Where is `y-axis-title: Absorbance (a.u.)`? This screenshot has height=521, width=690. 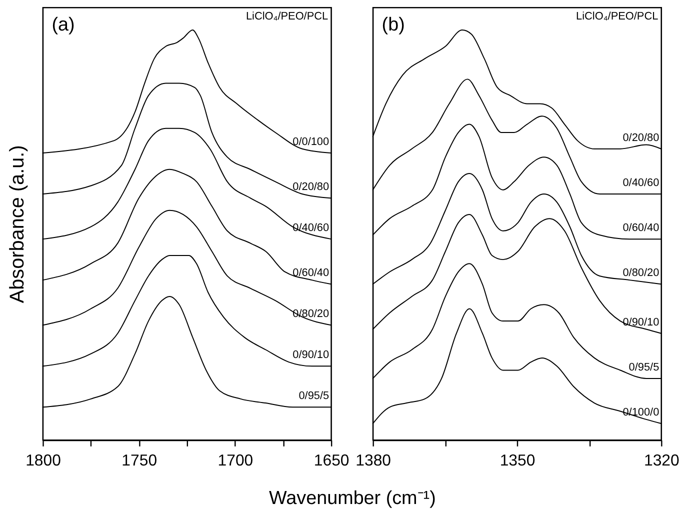
y-axis-title: Absorbance (a.u.) is located at coordinates (17, 224).